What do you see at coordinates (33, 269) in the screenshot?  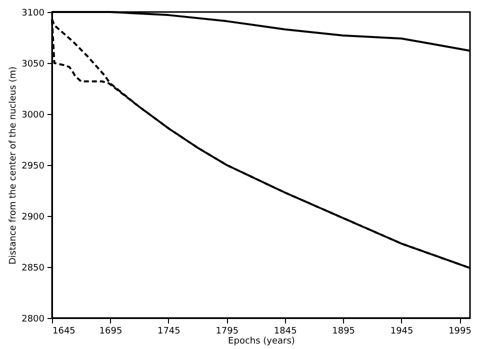 I see `y-tick-label: 2850` at bounding box center [33, 269].